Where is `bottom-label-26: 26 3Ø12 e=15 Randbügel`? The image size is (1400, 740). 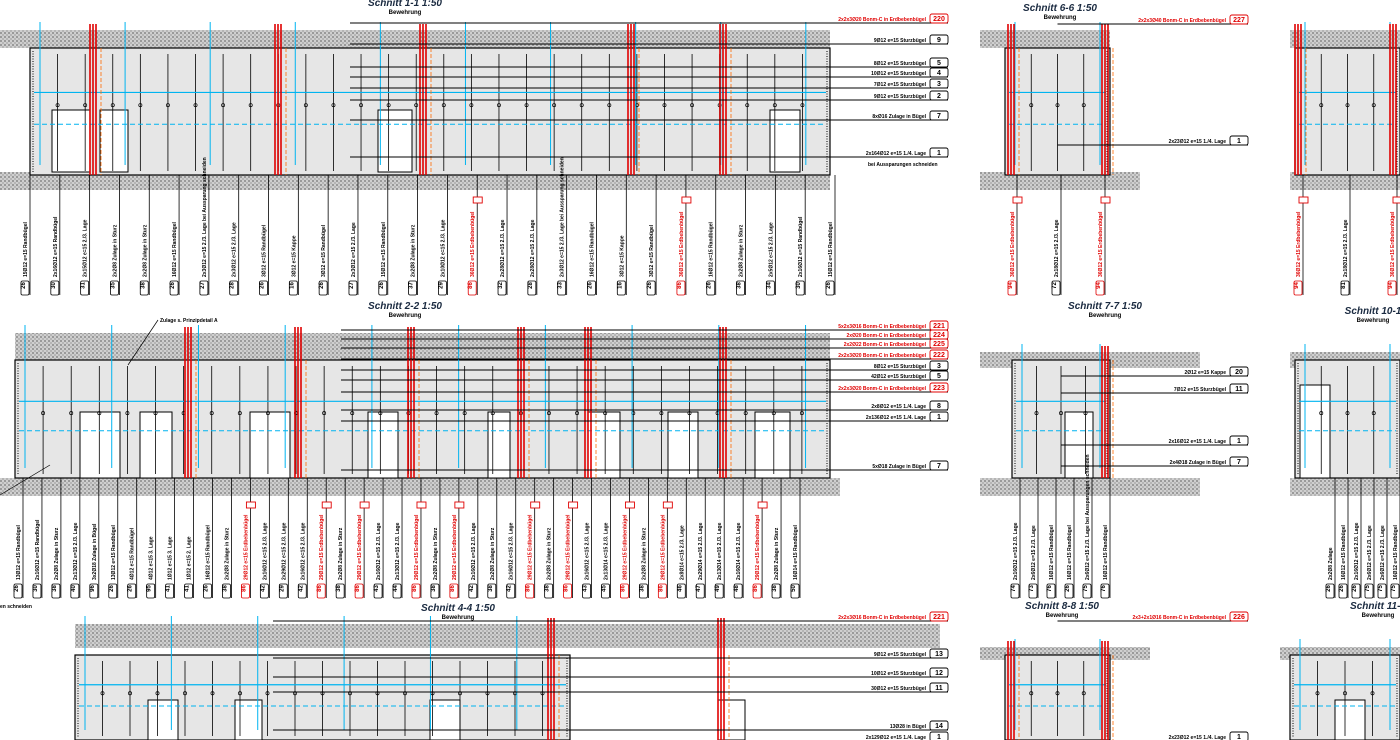 bottom-label-26: 26 3Ø12 e=15 Randbügel is located at coordinates (264, 235).